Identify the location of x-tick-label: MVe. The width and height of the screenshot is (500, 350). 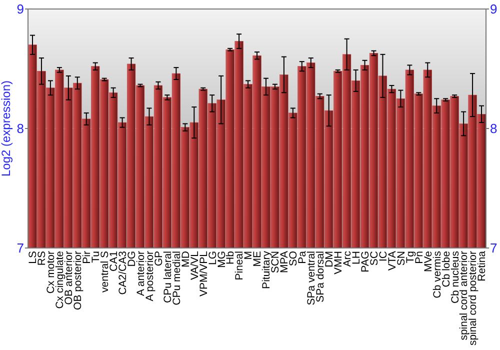
(428, 261).